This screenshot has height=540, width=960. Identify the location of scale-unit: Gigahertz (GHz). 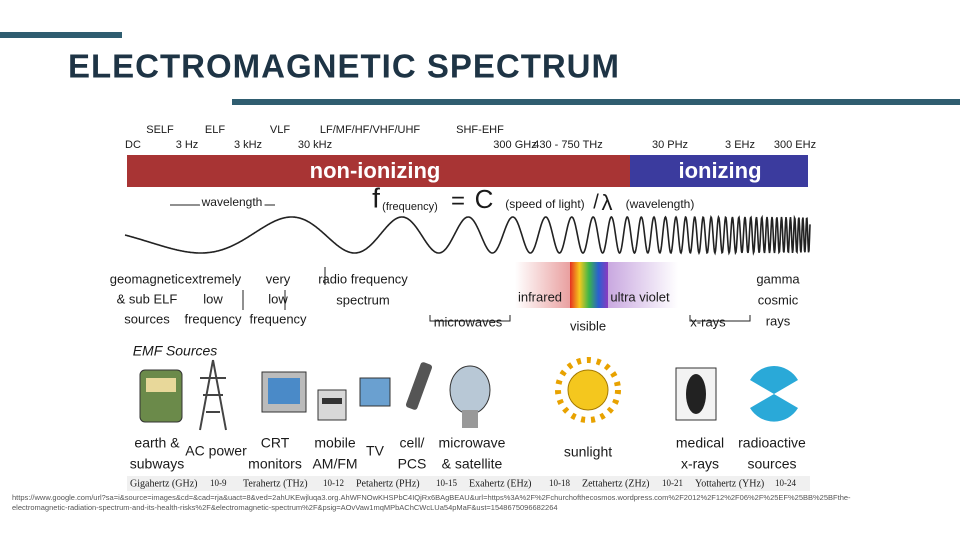
(163, 483).